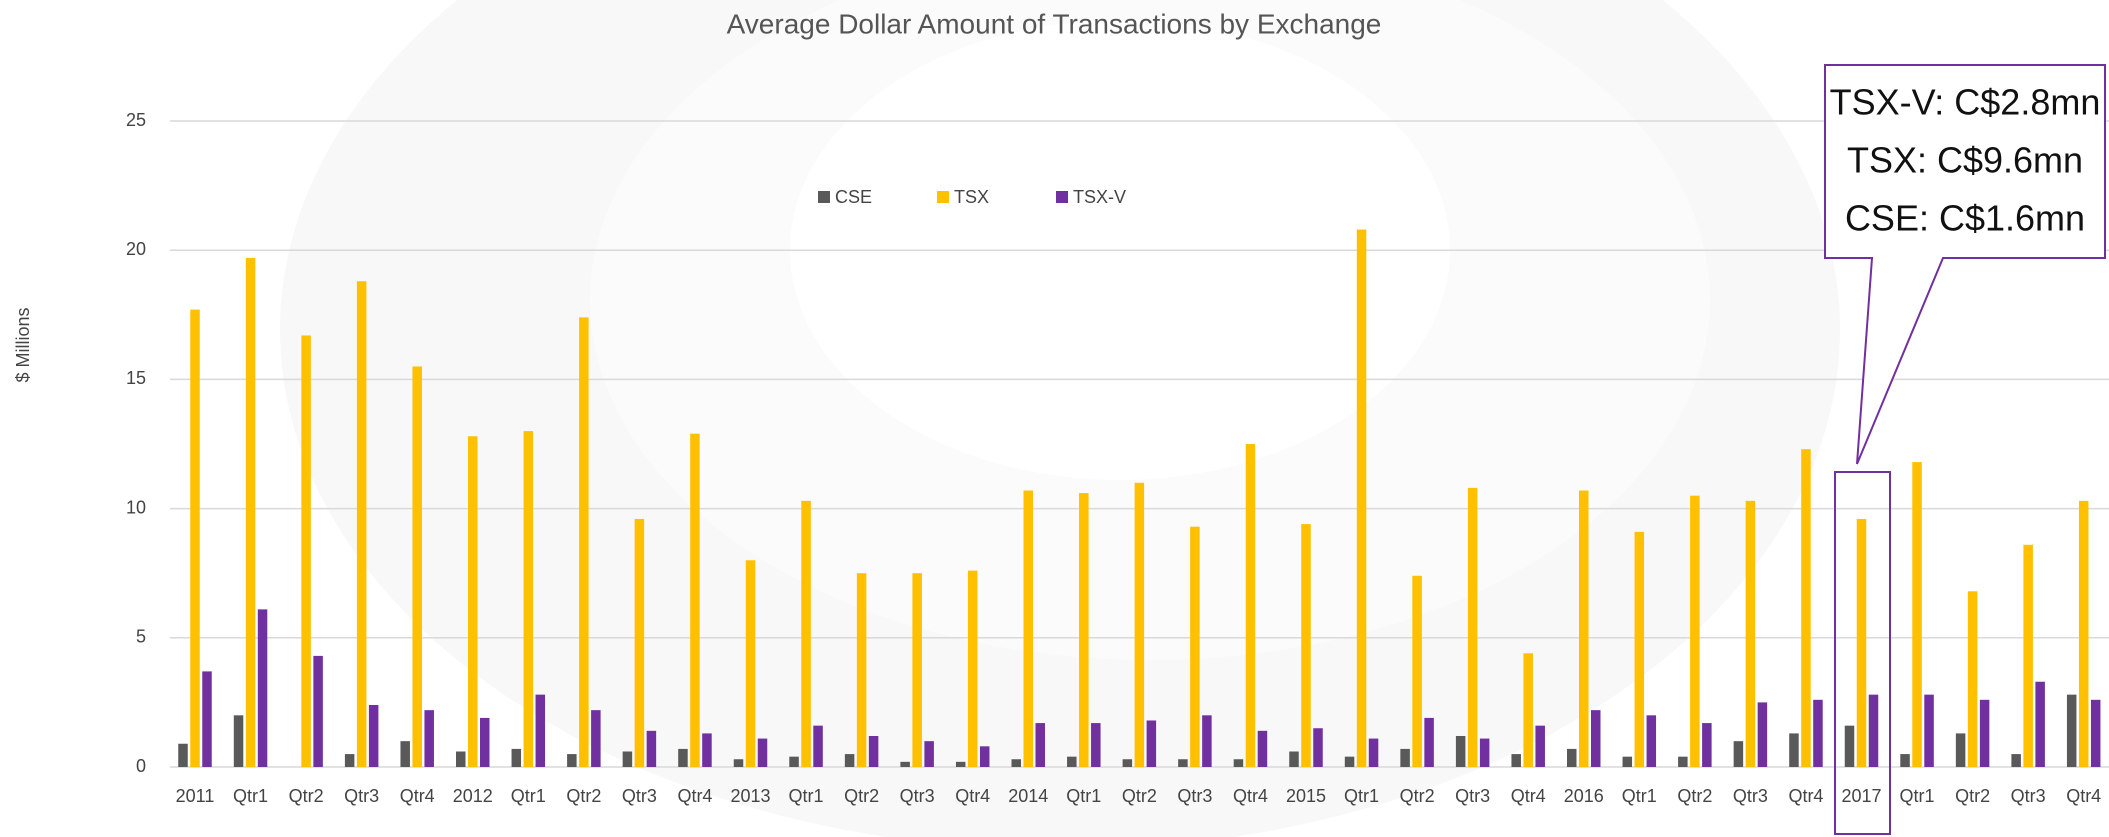 Image resolution: width=2109 pixels, height=837 pixels. I want to click on legend-swatch, so click(824, 197).